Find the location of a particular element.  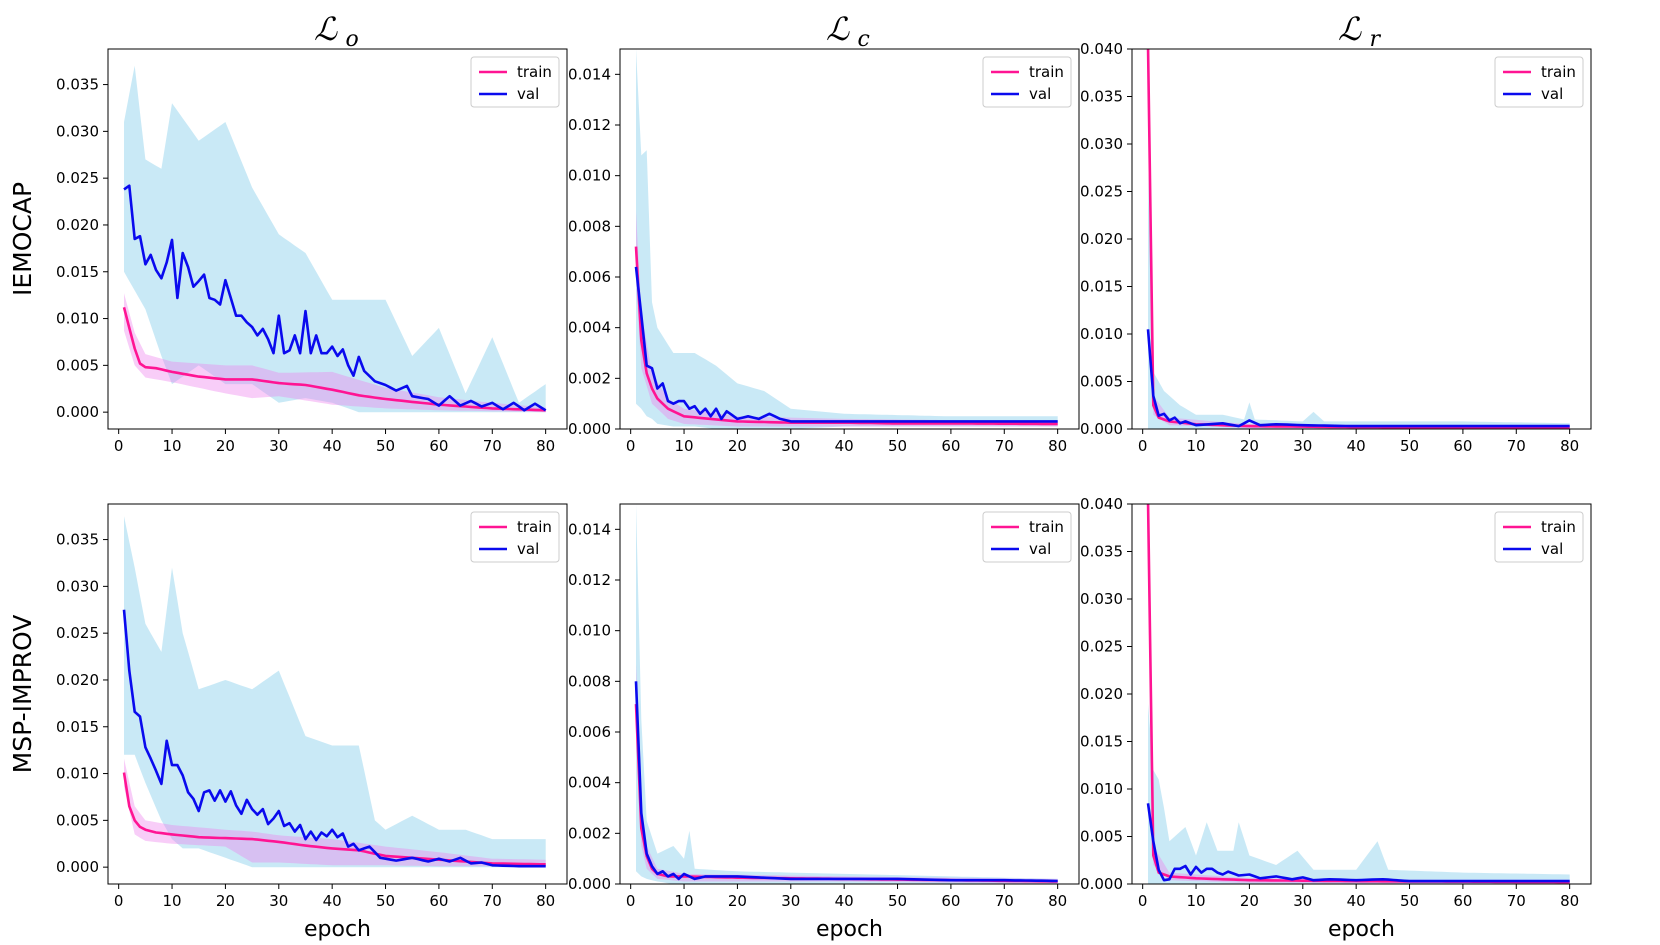

train-line is located at coordinates (846, 793).